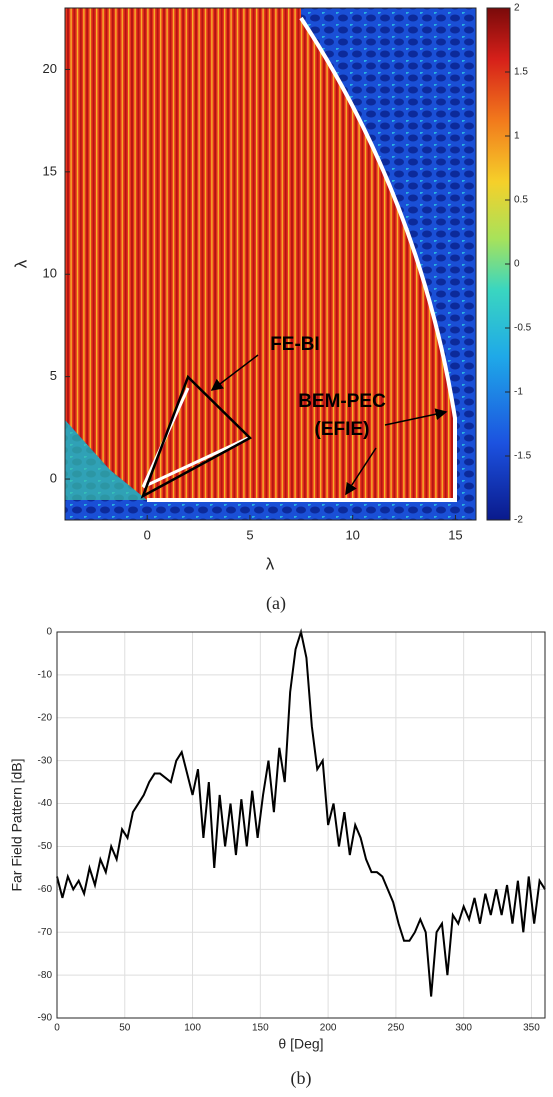 Image resolution: width=553 pixels, height=1097 pixels. What do you see at coordinates (517, 264) in the screenshot?
I see `colorbar-tick-label: 0` at bounding box center [517, 264].